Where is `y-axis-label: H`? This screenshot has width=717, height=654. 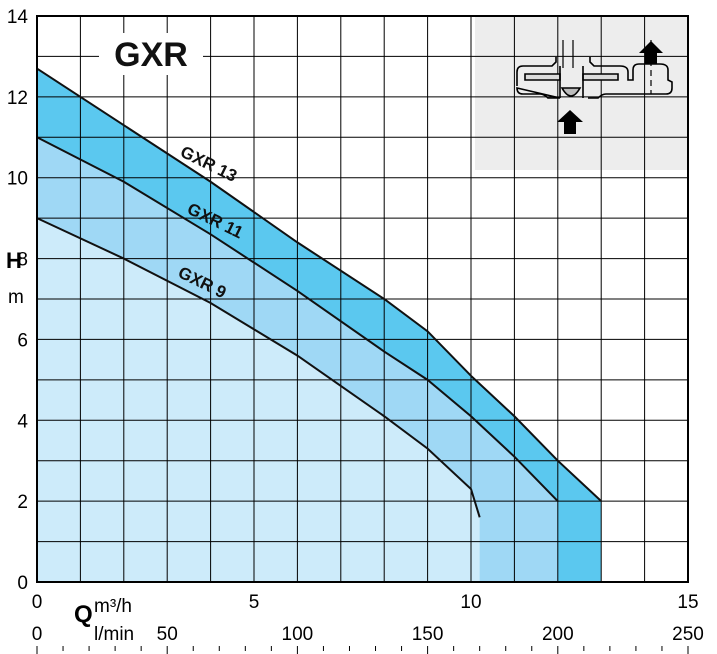 y-axis-label: H is located at coordinates (14, 260).